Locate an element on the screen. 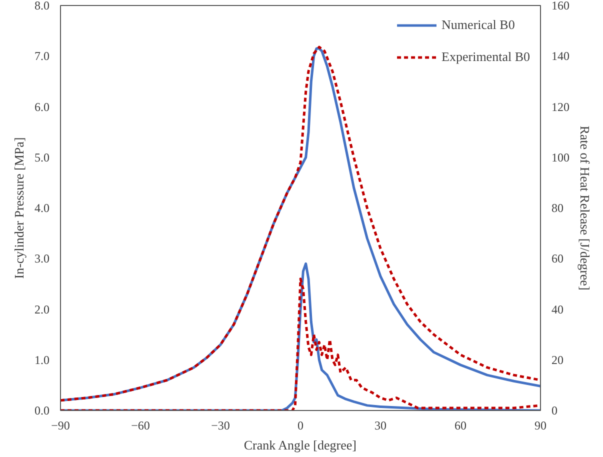 The height and width of the screenshot is (457, 603). y2-tick-label: 120 is located at coordinates (561, 107).